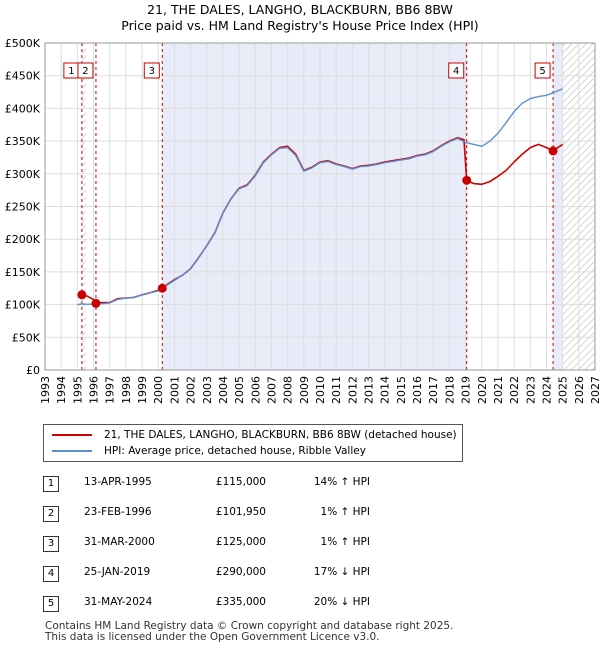 The height and width of the screenshot is (650, 600). Describe the element at coordinates (118, 512) in the screenshot. I see `transaction-date: 23-FEB-1996` at that location.